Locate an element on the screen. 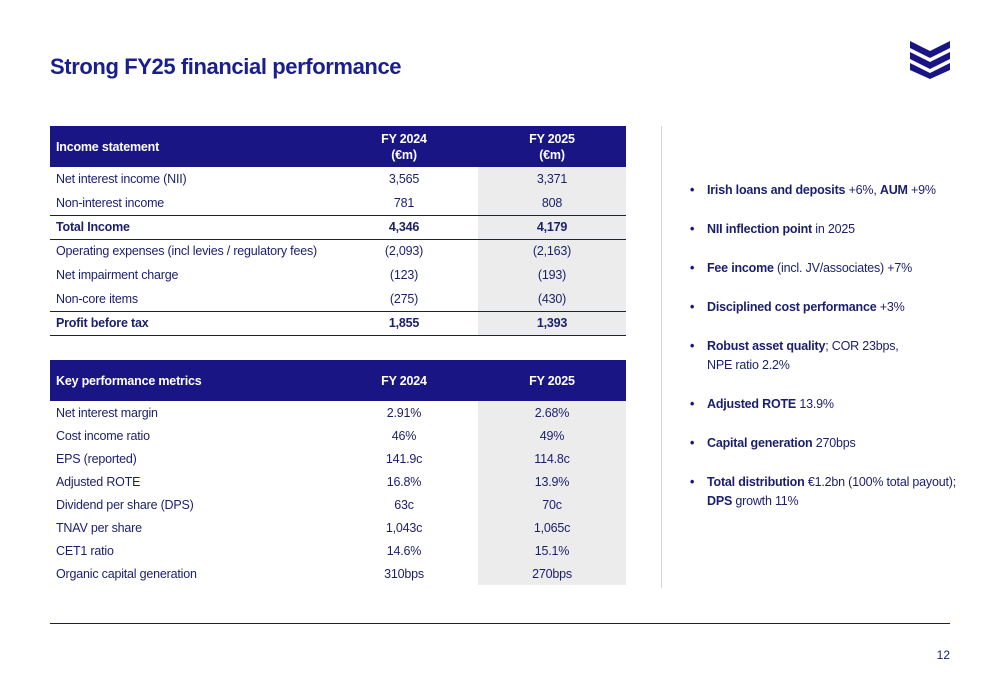  value-fy2025: 114.8c is located at coordinates (552, 458).